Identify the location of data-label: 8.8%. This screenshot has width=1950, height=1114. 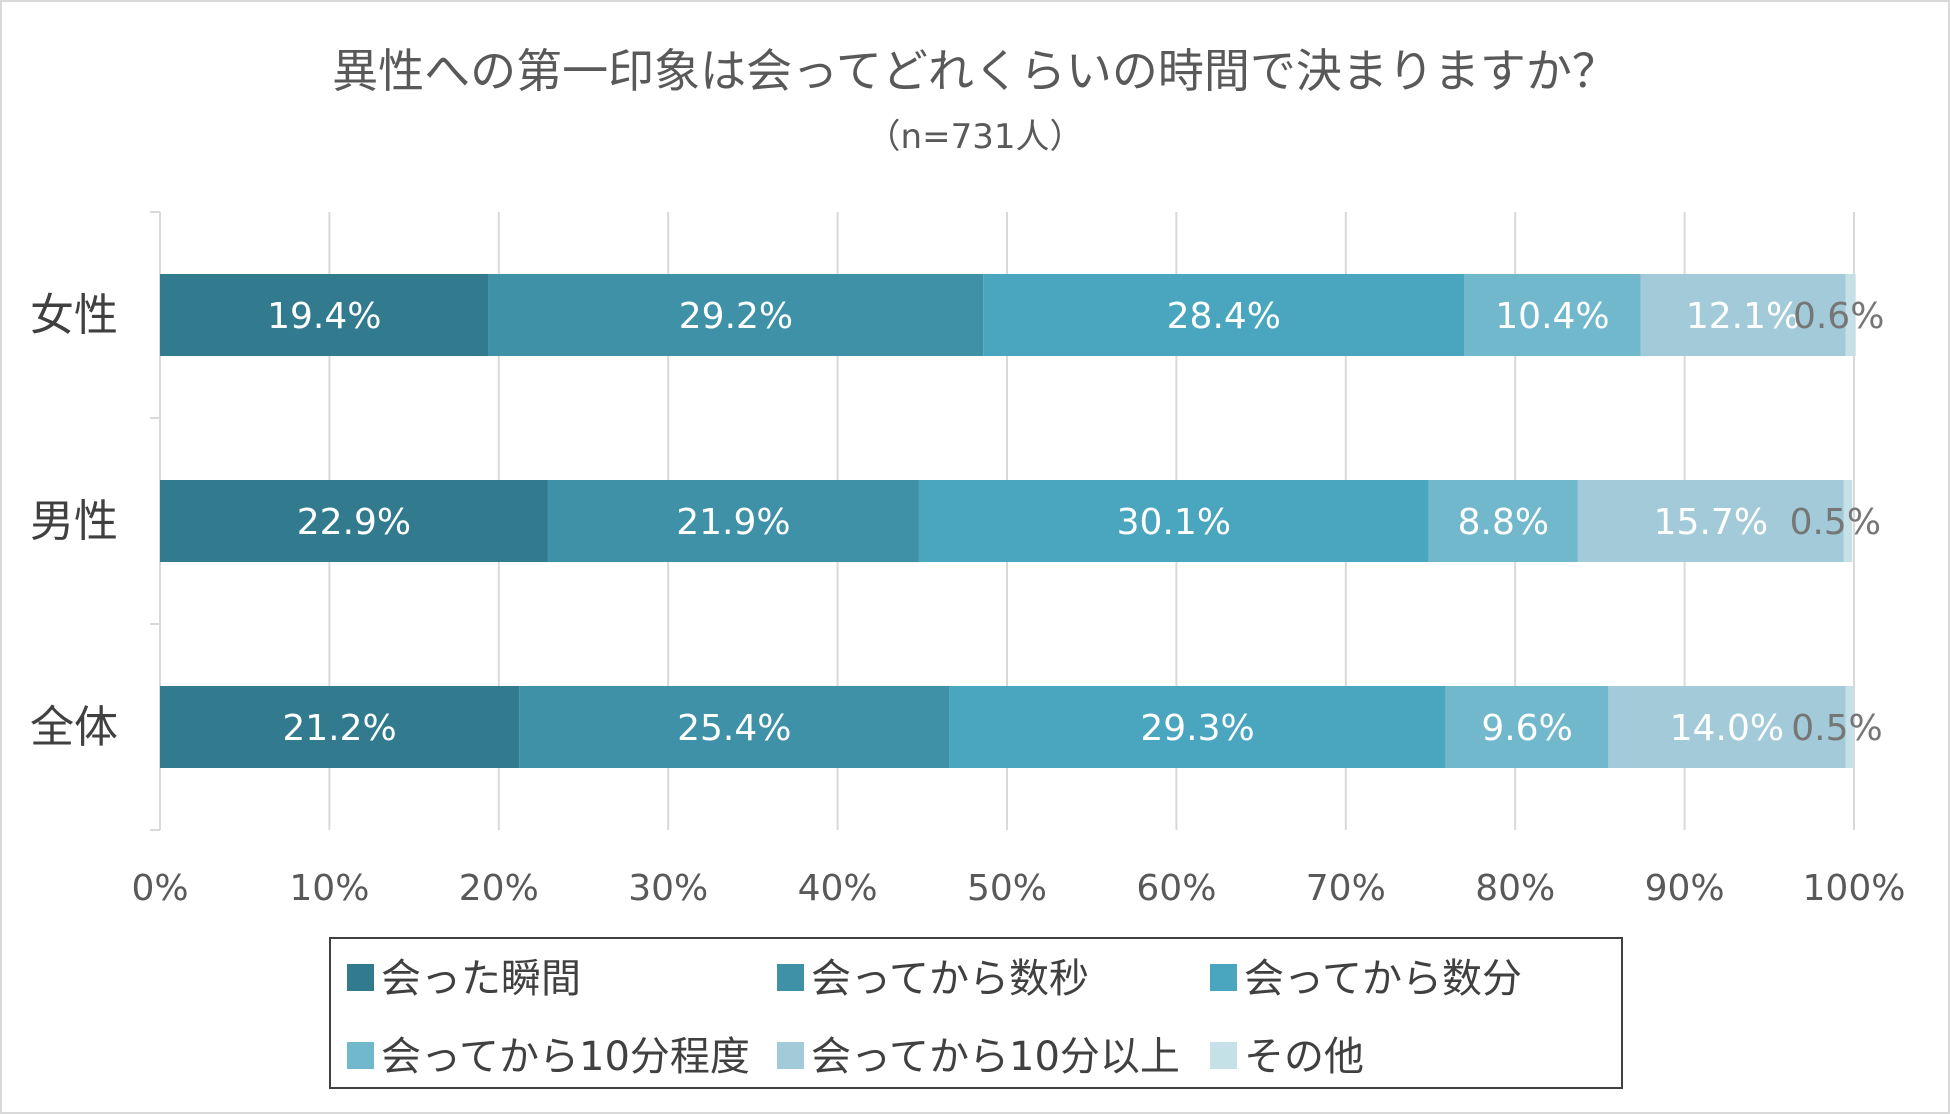
(1503, 522).